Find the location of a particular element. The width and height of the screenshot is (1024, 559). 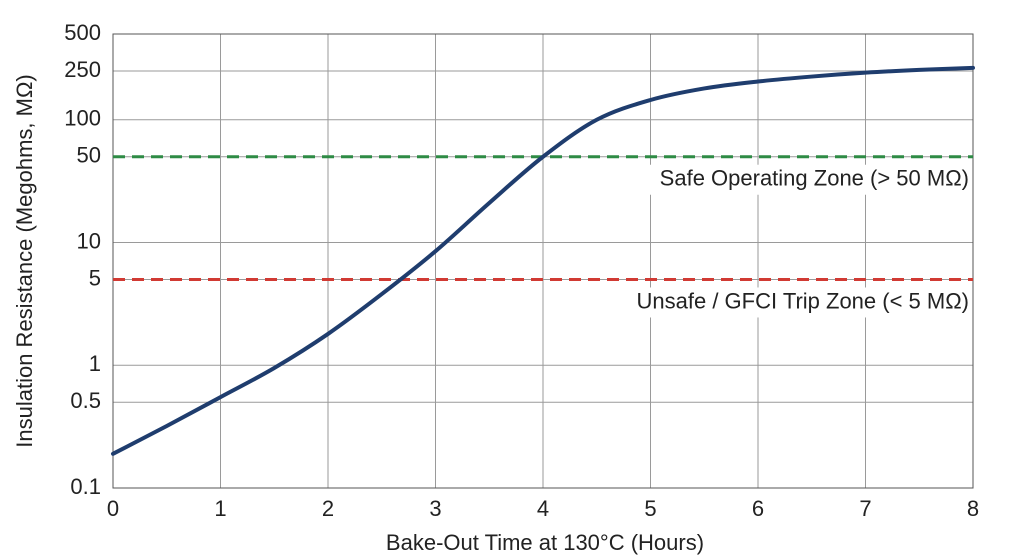

y-tick-label: 100 is located at coordinates (82, 118).